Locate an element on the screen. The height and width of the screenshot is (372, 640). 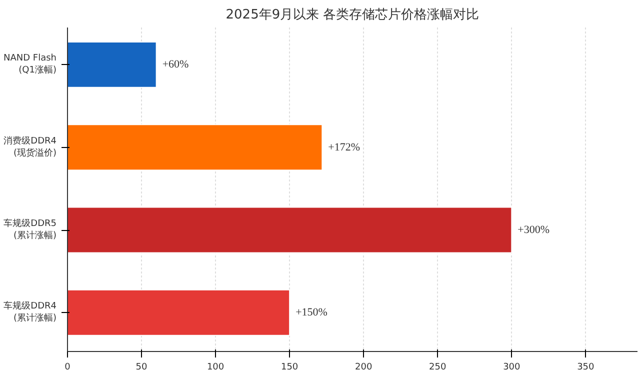
x-tick-label: 350 is located at coordinates (586, 367).